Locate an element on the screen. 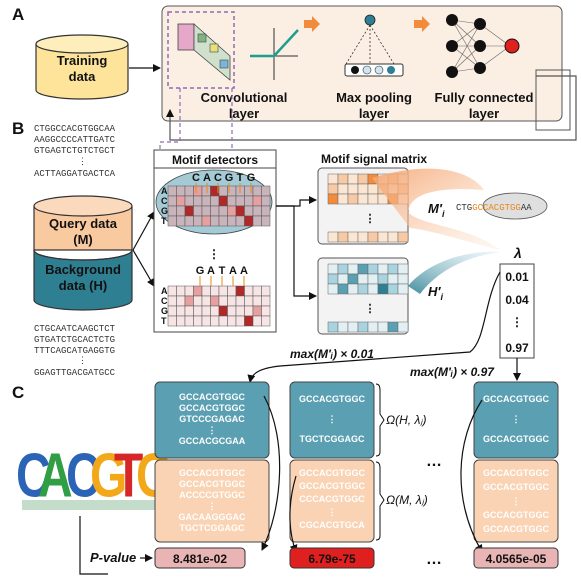  motif-letter: G is located at coordinates (200, 271).